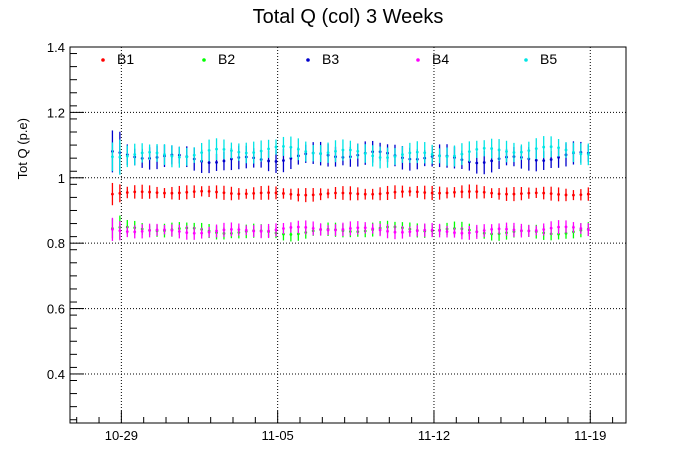 This screenshot has width=696, height=472. I want to click on legend-label: B2, so click(226, 59).